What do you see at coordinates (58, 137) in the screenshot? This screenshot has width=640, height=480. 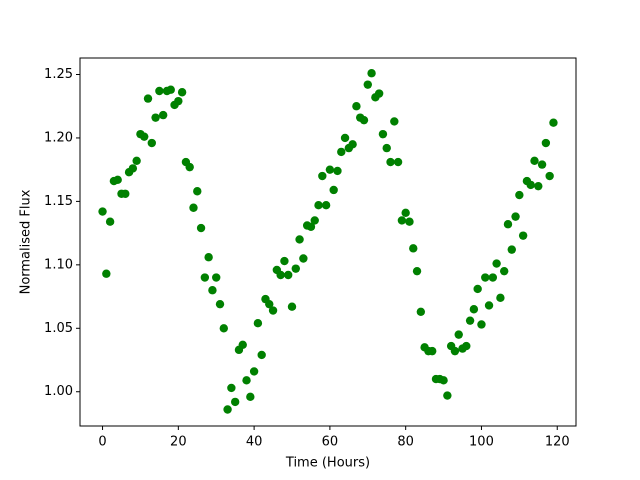 I see `y-tick-label: 1.20` at bounding box center [58, 137].